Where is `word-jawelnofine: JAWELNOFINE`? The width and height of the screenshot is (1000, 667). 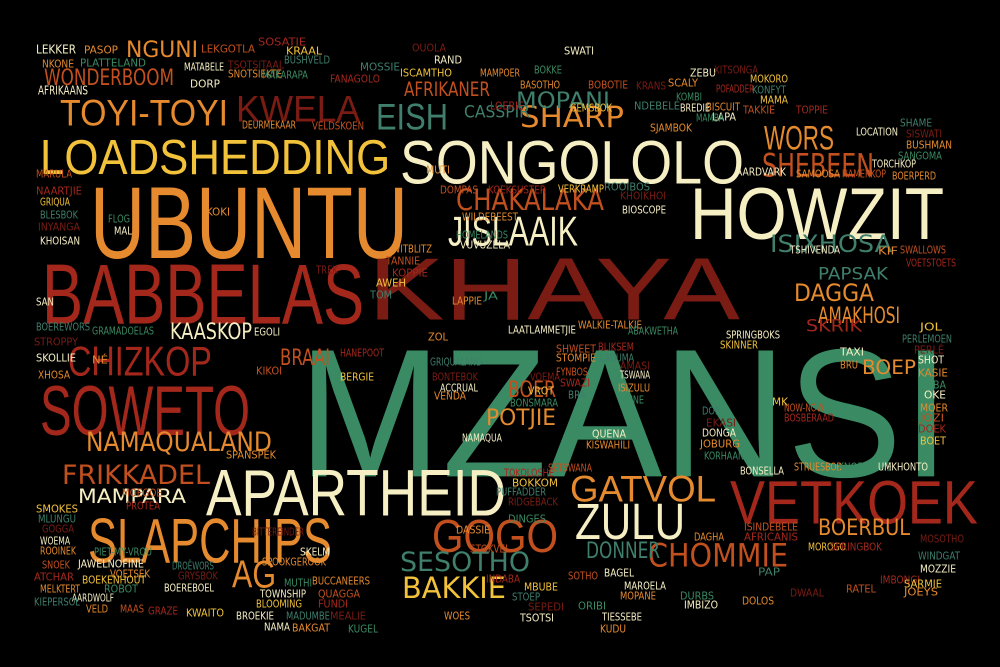 word-jawelnofine: JAWELNOFINE is located at coordinates (111, 564).